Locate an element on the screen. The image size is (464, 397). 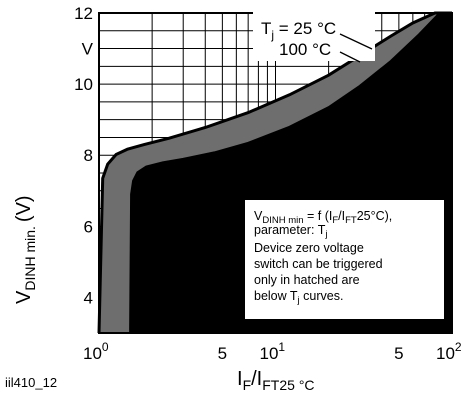
y-tick-labels: 4 6 8 10 12 V is located at coordinates (84, 155).